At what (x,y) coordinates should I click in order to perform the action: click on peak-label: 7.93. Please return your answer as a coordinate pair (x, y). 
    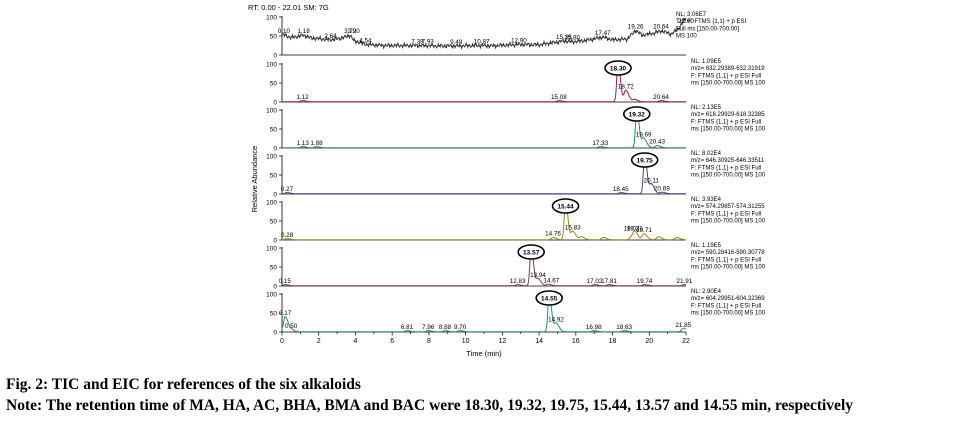
    Looking at the image, I should click on (427, 42).